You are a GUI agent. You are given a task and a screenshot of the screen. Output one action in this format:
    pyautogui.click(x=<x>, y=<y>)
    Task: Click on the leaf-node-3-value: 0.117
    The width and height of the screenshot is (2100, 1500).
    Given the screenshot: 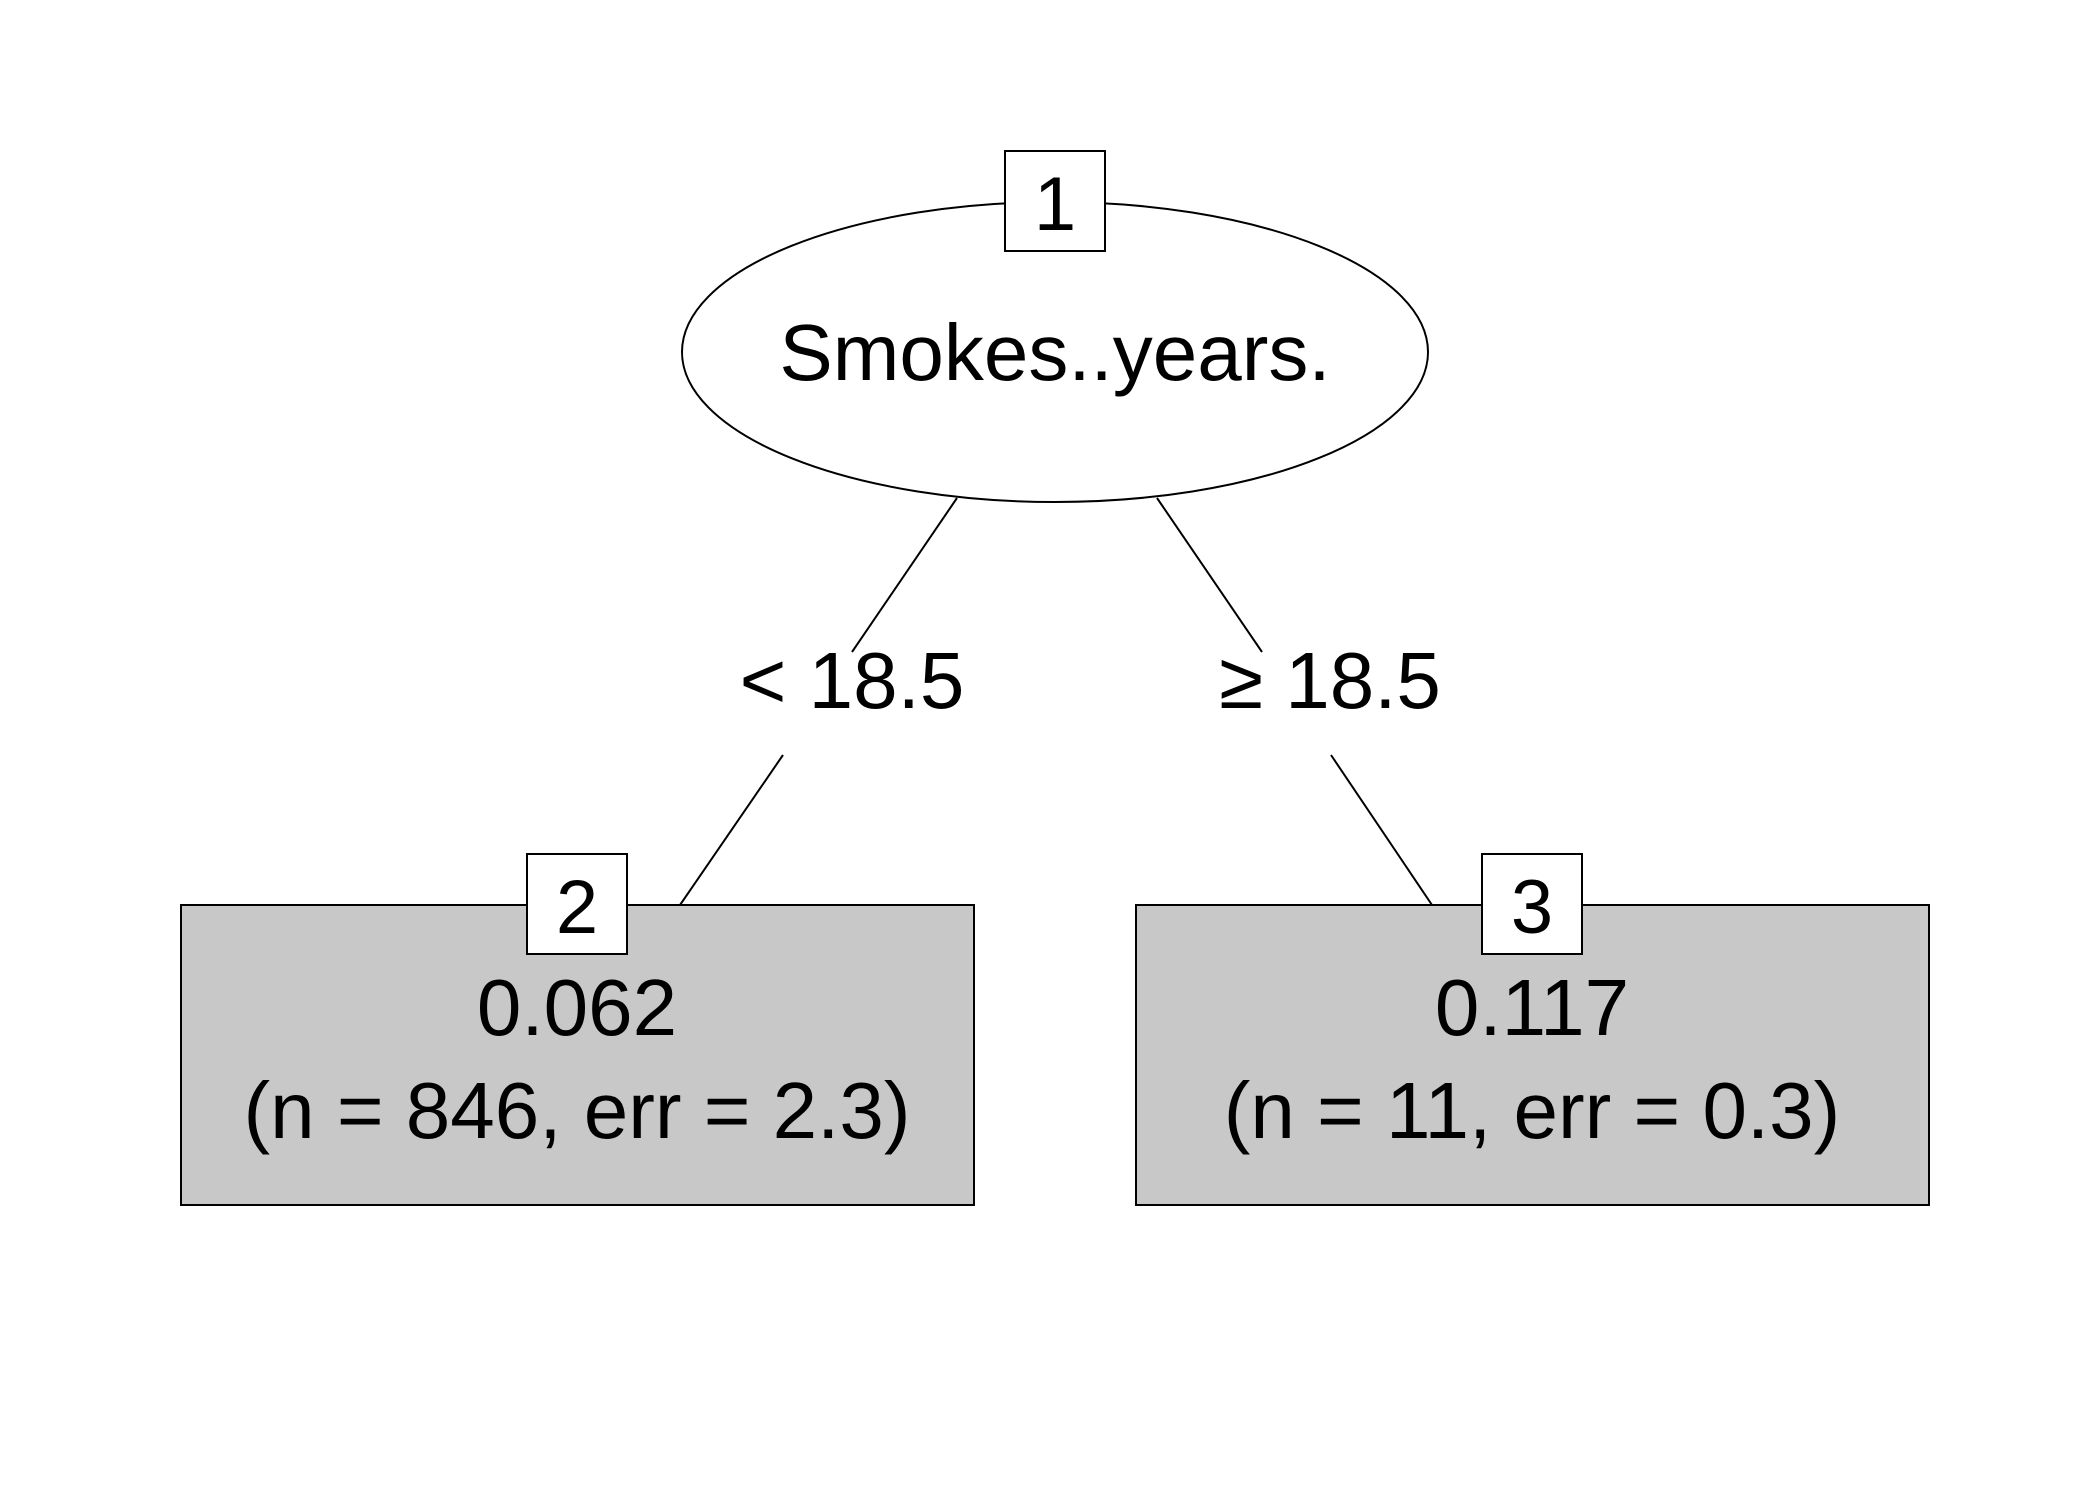 What is the action you would take?
    pyautogui.click(x=1532, y=1007)
    